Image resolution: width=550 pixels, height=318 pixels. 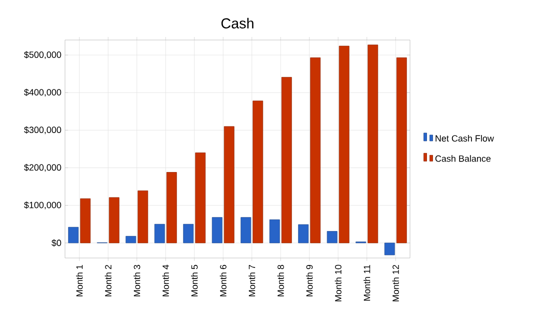 What do you see at coordinates (223, 280) in the screenshot?
I see `x-tick-label: Month 6` at bounding box center [223, 280].